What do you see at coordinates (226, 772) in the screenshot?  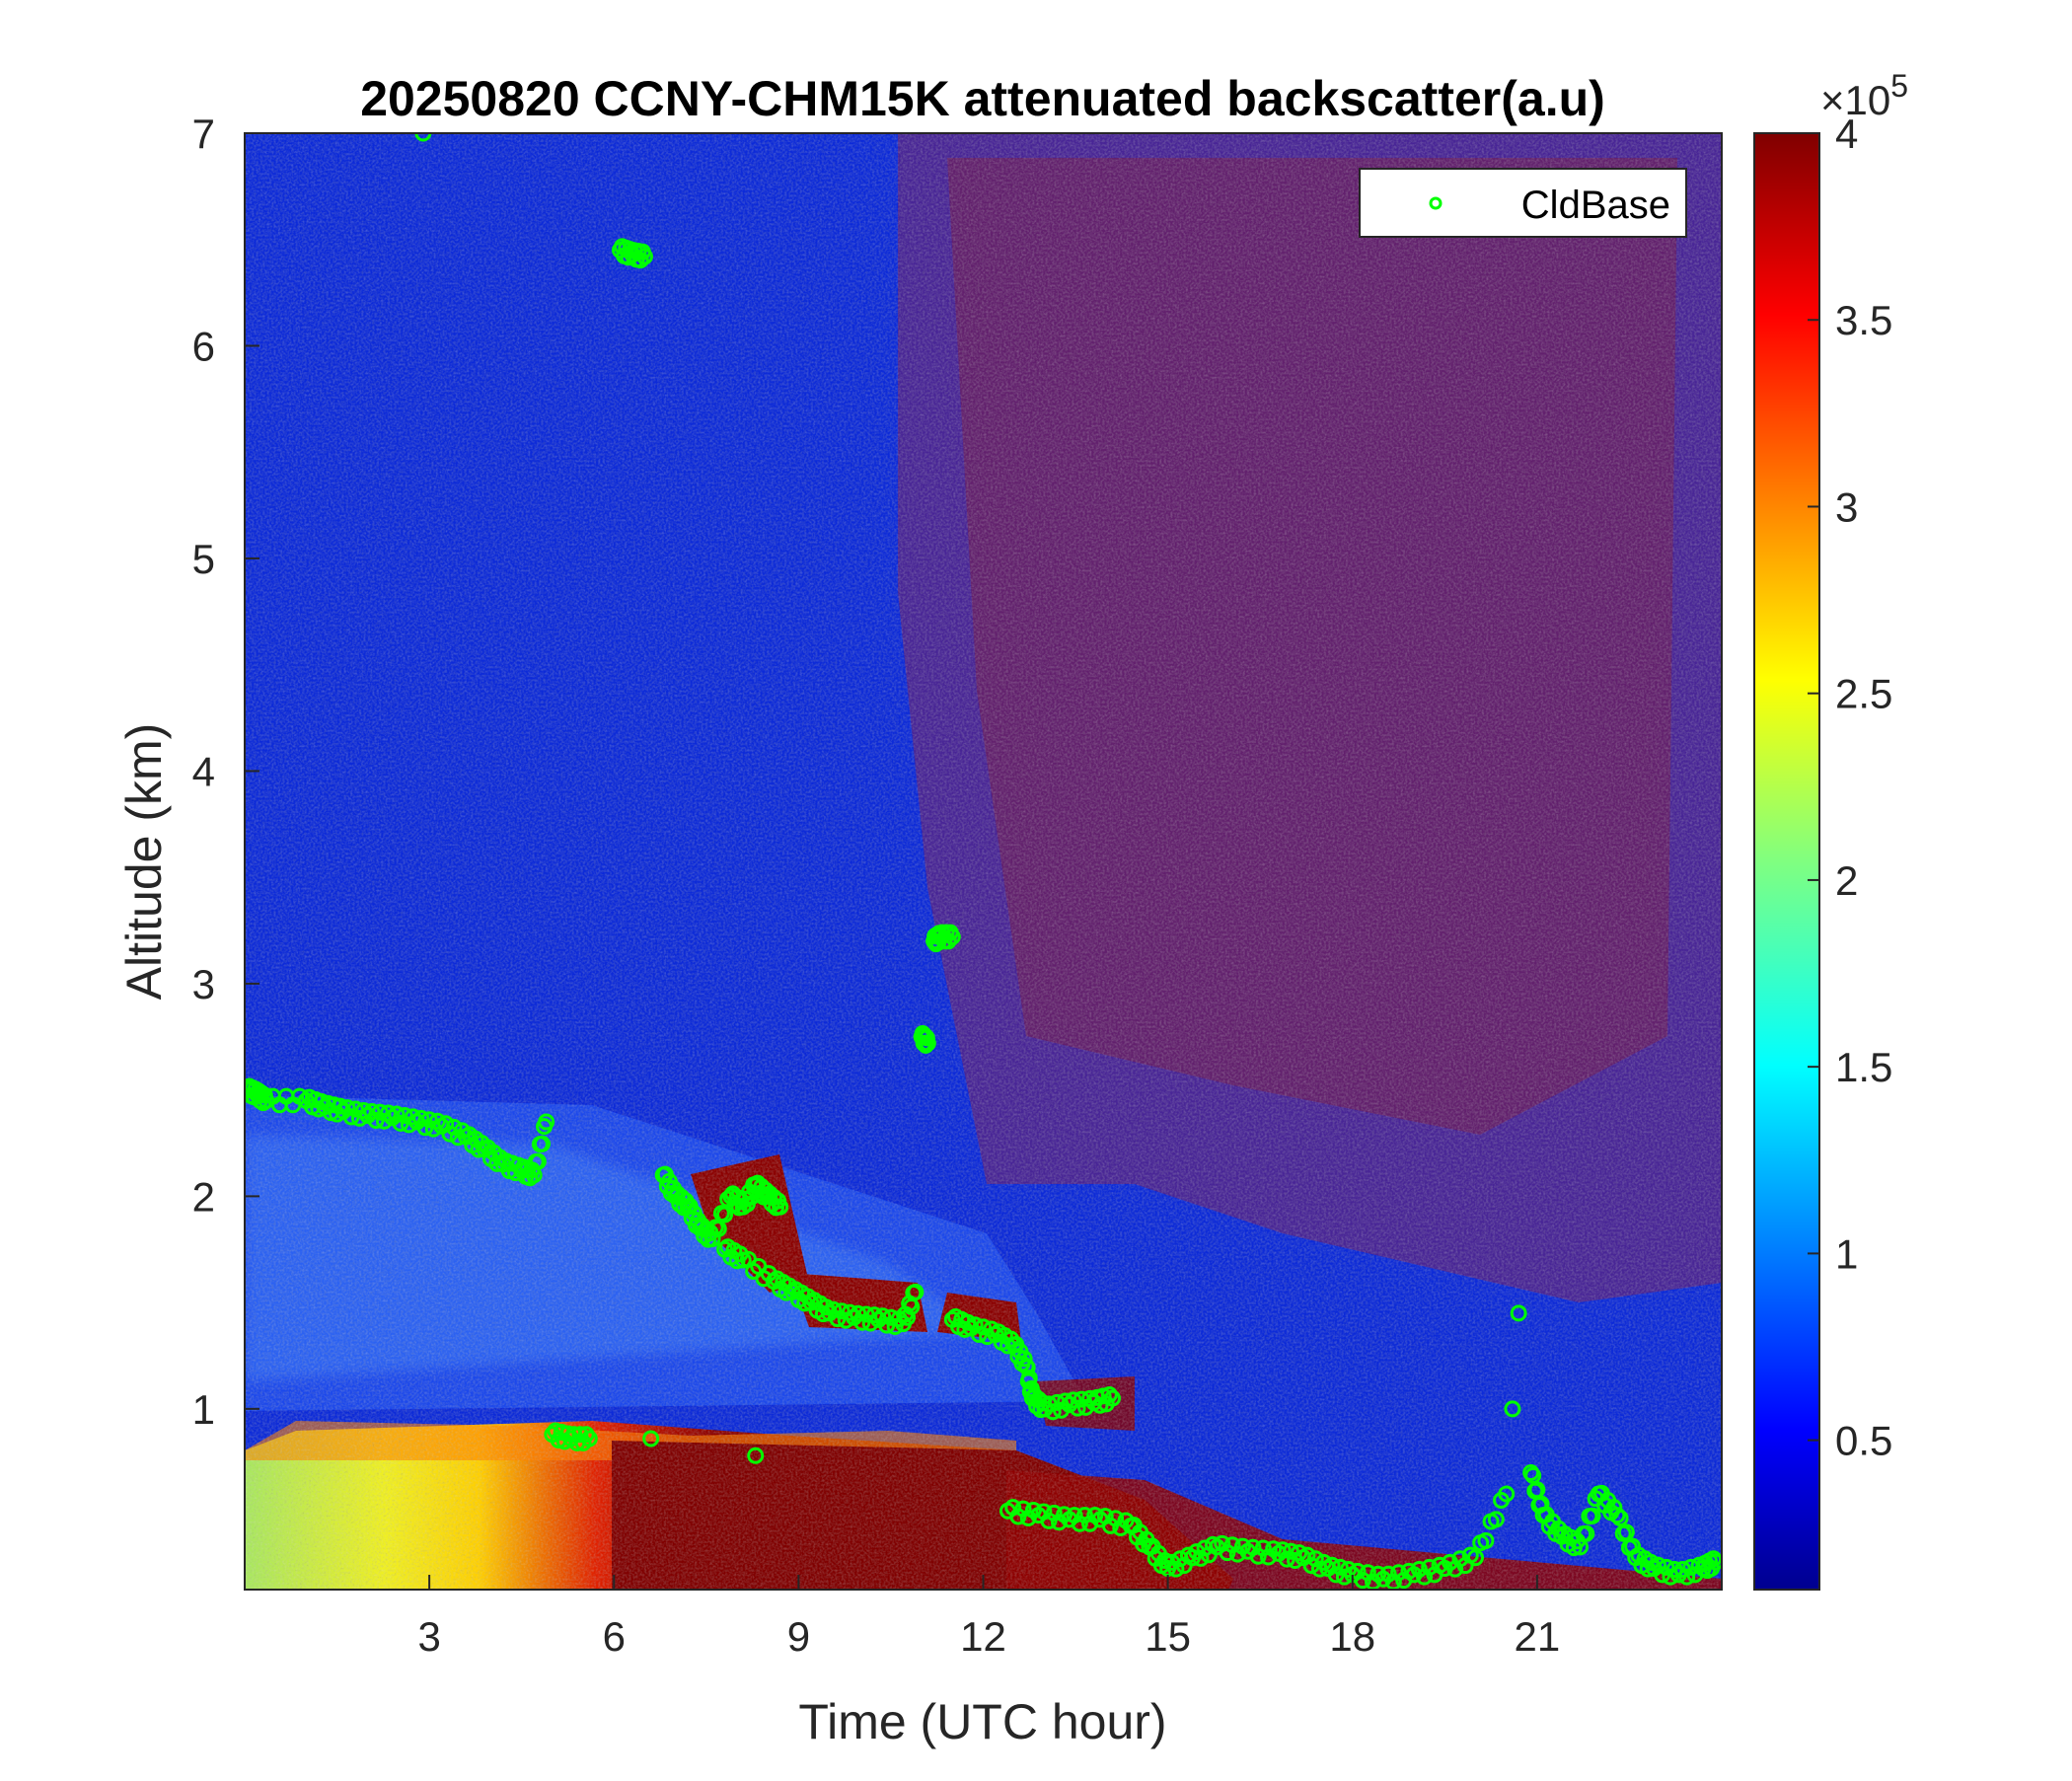 I see `y-axis-ticks: 1 2 3 4 5 6 7` at bounding box center [226, 772].